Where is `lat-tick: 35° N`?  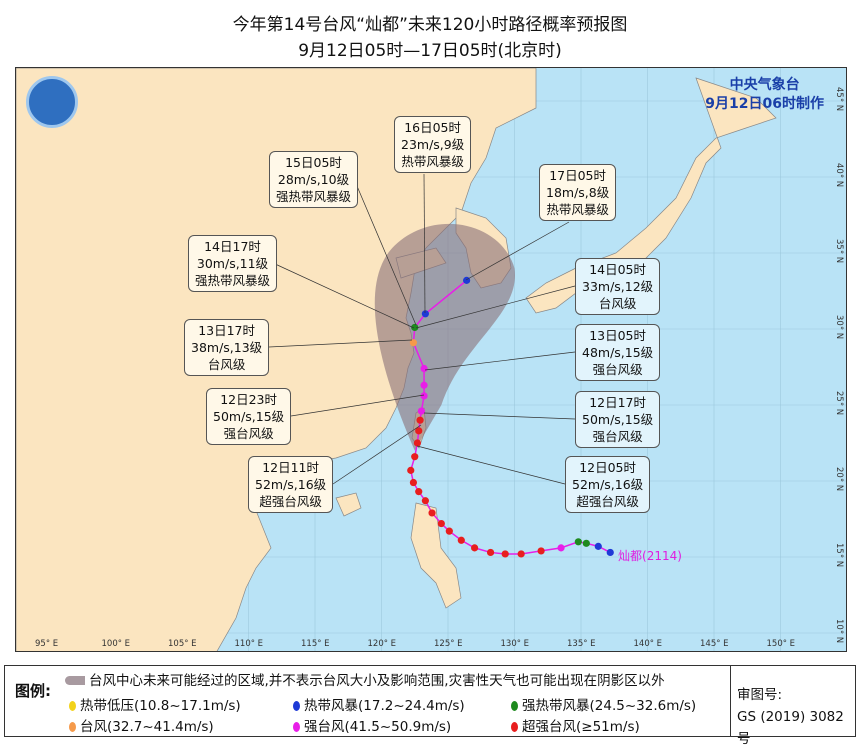
lat-tick: 35° N is located at coordinates (839, 251).